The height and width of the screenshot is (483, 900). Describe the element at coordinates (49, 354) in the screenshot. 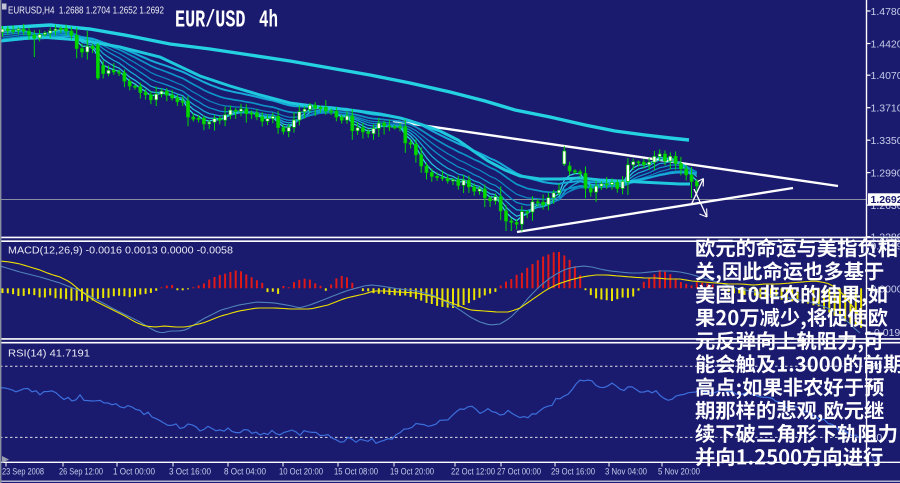

I see `svg-text: RSI(14) 41.7191` at that location.